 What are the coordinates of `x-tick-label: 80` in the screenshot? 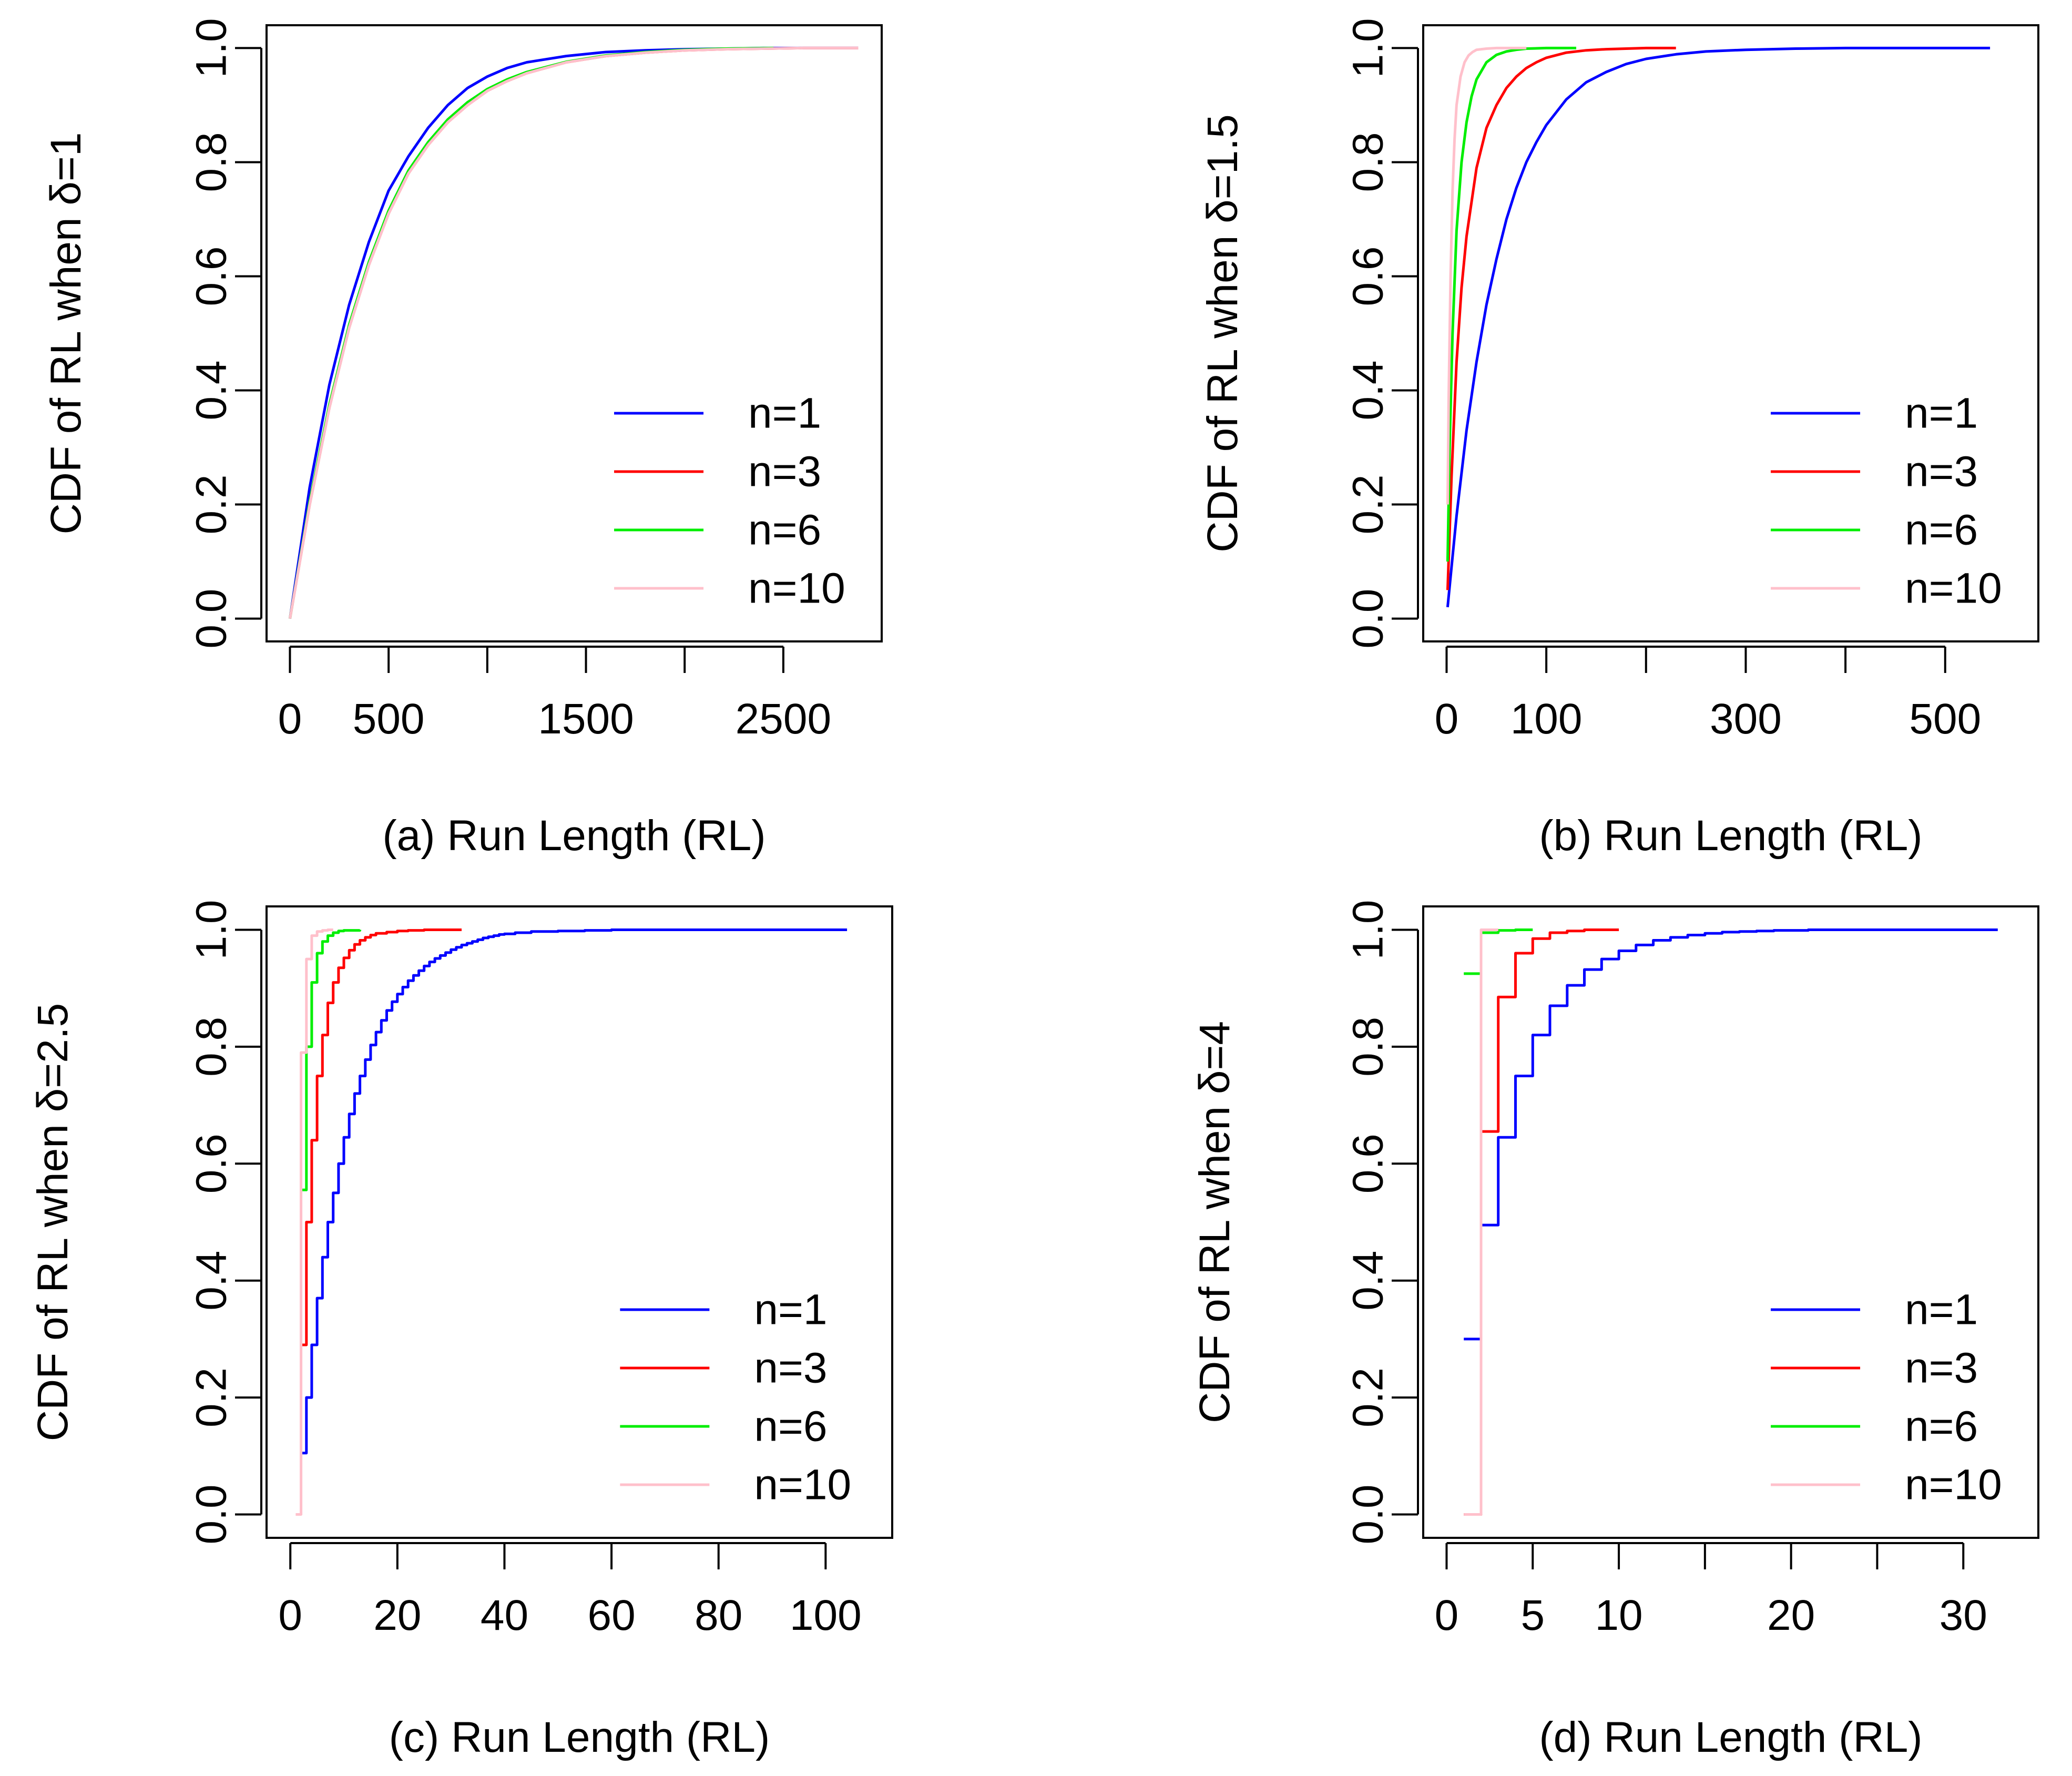 It's located at (719, 1615).